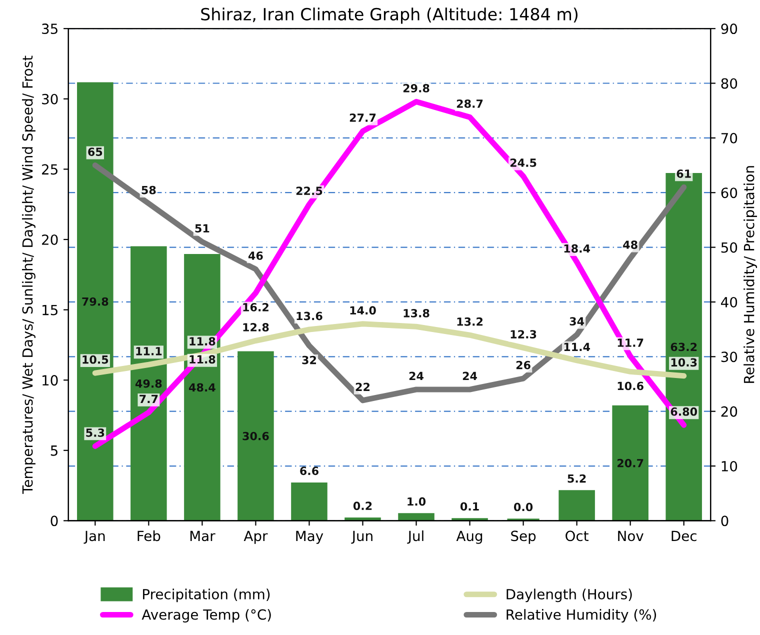 The height and width of the screenshot is (635, 760). What do you see at coordinates (310, 537) in the screenshot?
I see `x-tick-label: May` at bounding box center [310, 537].